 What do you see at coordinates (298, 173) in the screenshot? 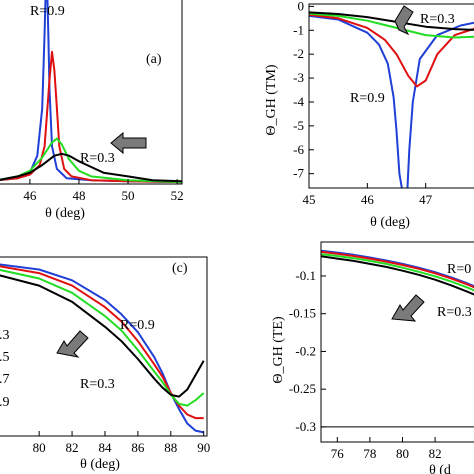
I see `y-tick-label: -7` at bounding box center [298, 173].